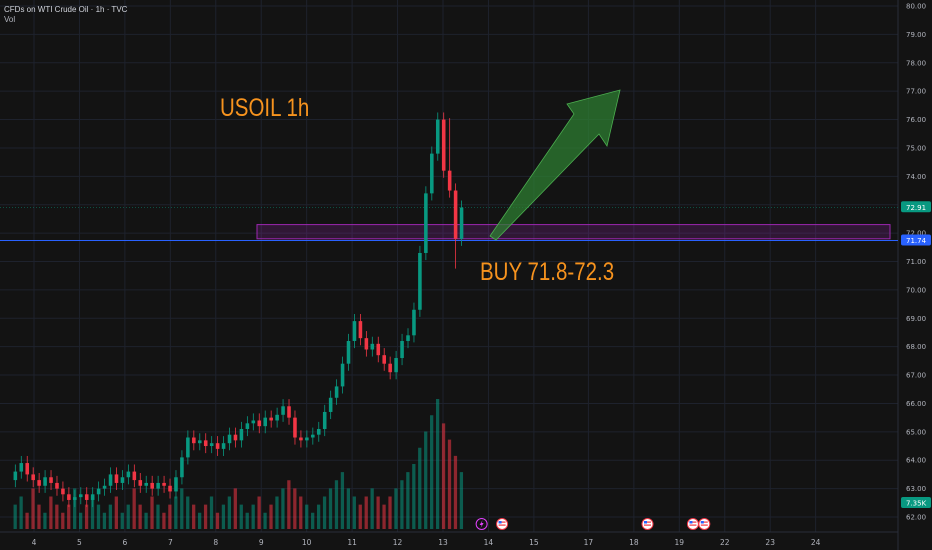 This screenshot has width=932, height=550. Describe the element at coordinates (170, 542) in the screenshot. I see `time-tick-label: 7` at that location.